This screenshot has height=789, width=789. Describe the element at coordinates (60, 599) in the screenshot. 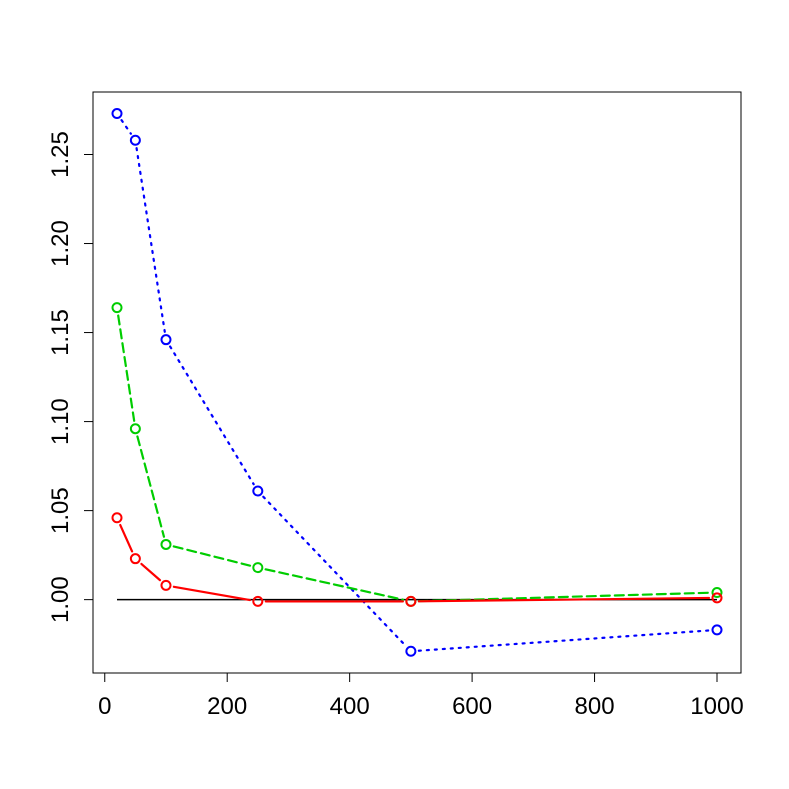

I see `y-tick-label: 1.00` at that location.